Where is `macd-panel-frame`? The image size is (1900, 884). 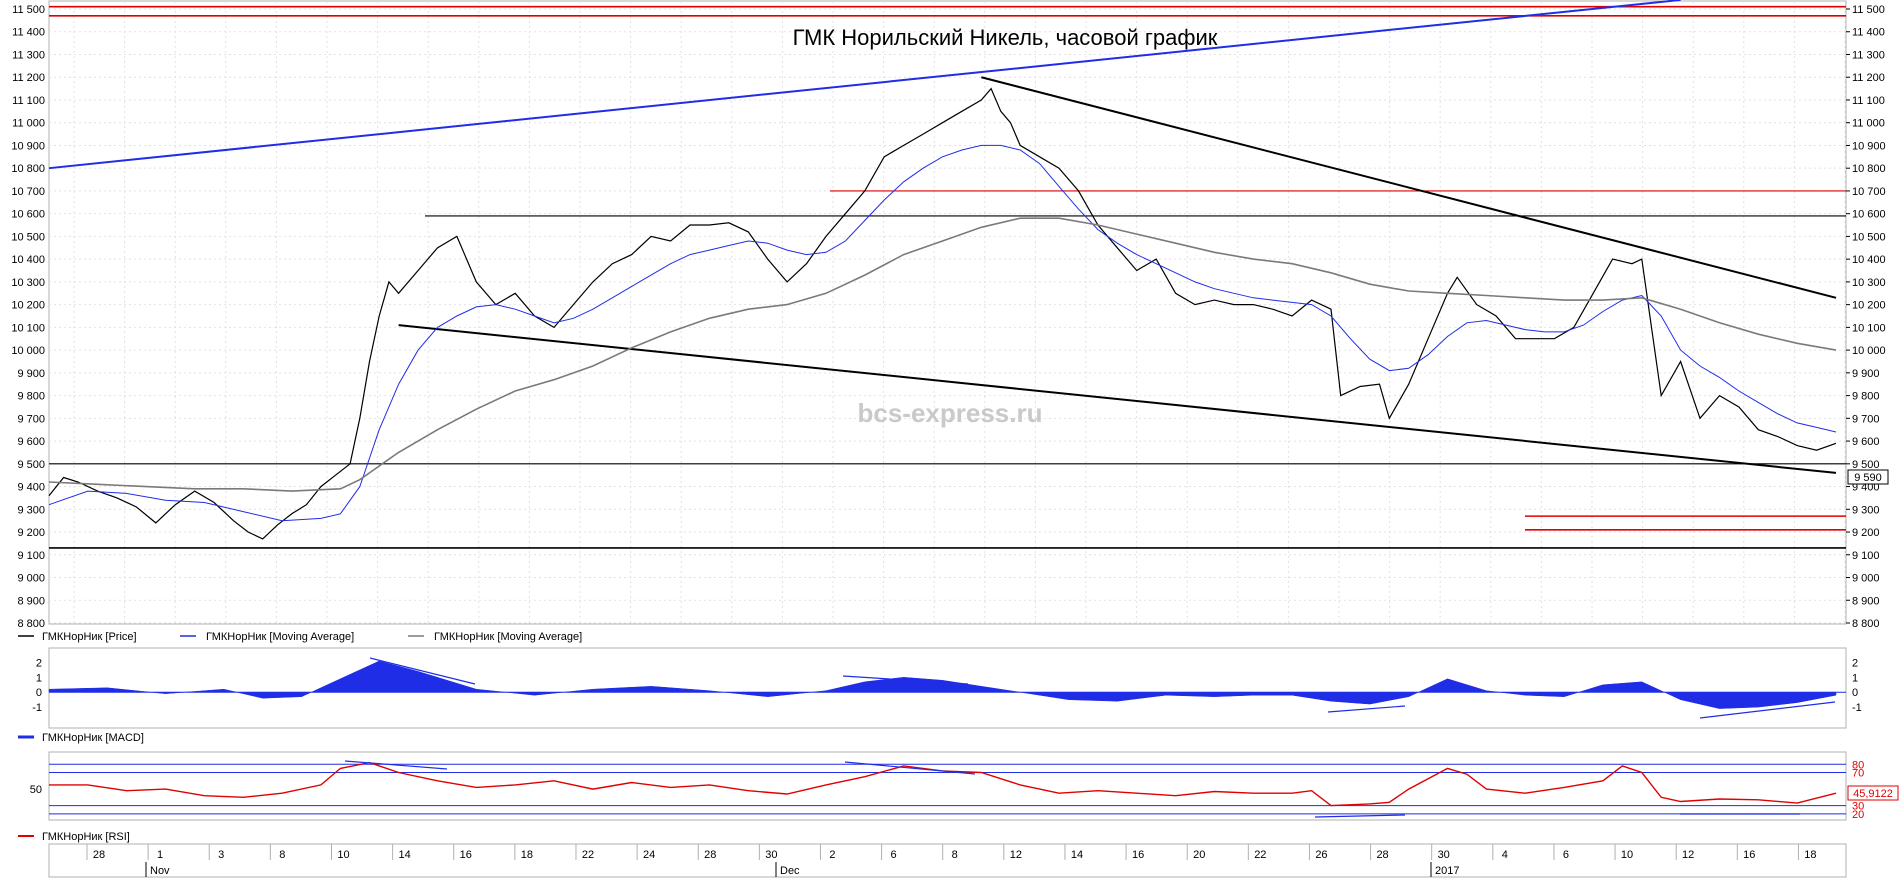
macd-panel-frame is located at coordinates (947, 688).